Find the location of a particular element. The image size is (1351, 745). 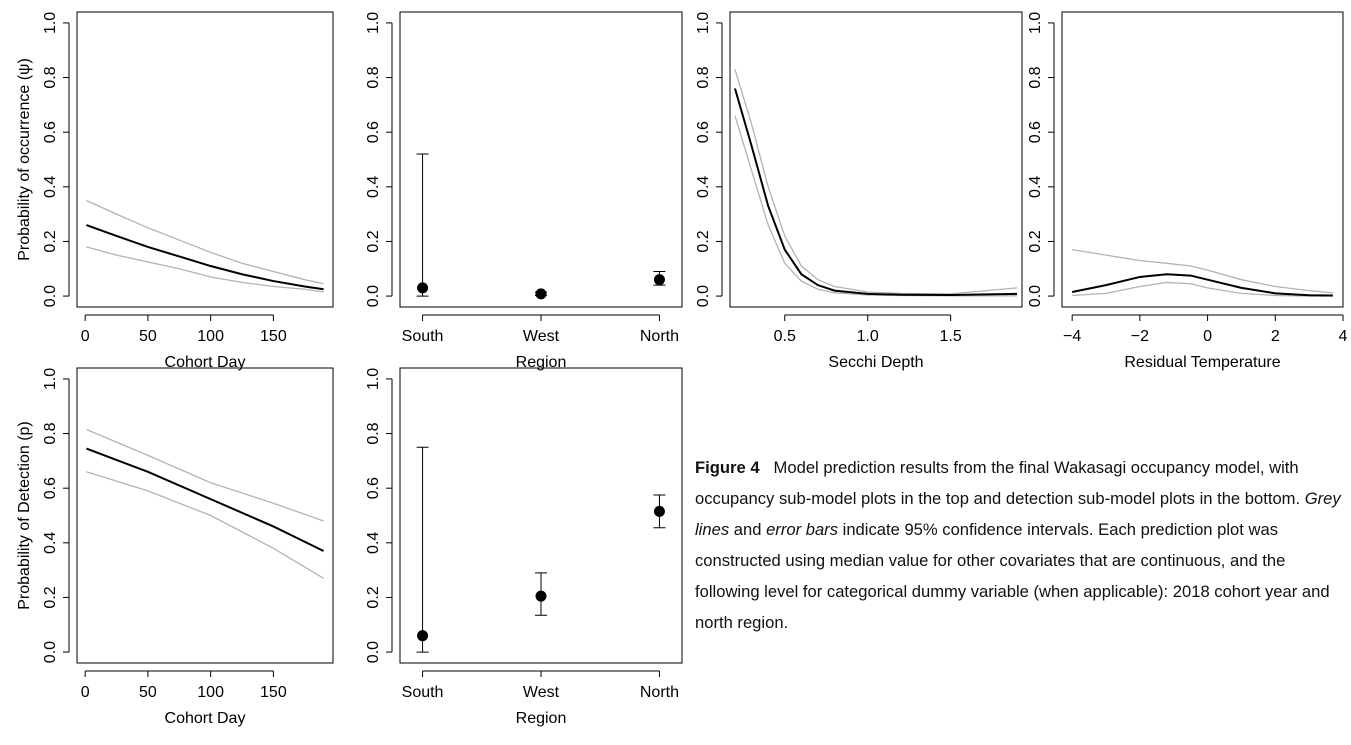

y-axis-label: Probability of occurrence (ψ) is located at coordinates (24, 159).